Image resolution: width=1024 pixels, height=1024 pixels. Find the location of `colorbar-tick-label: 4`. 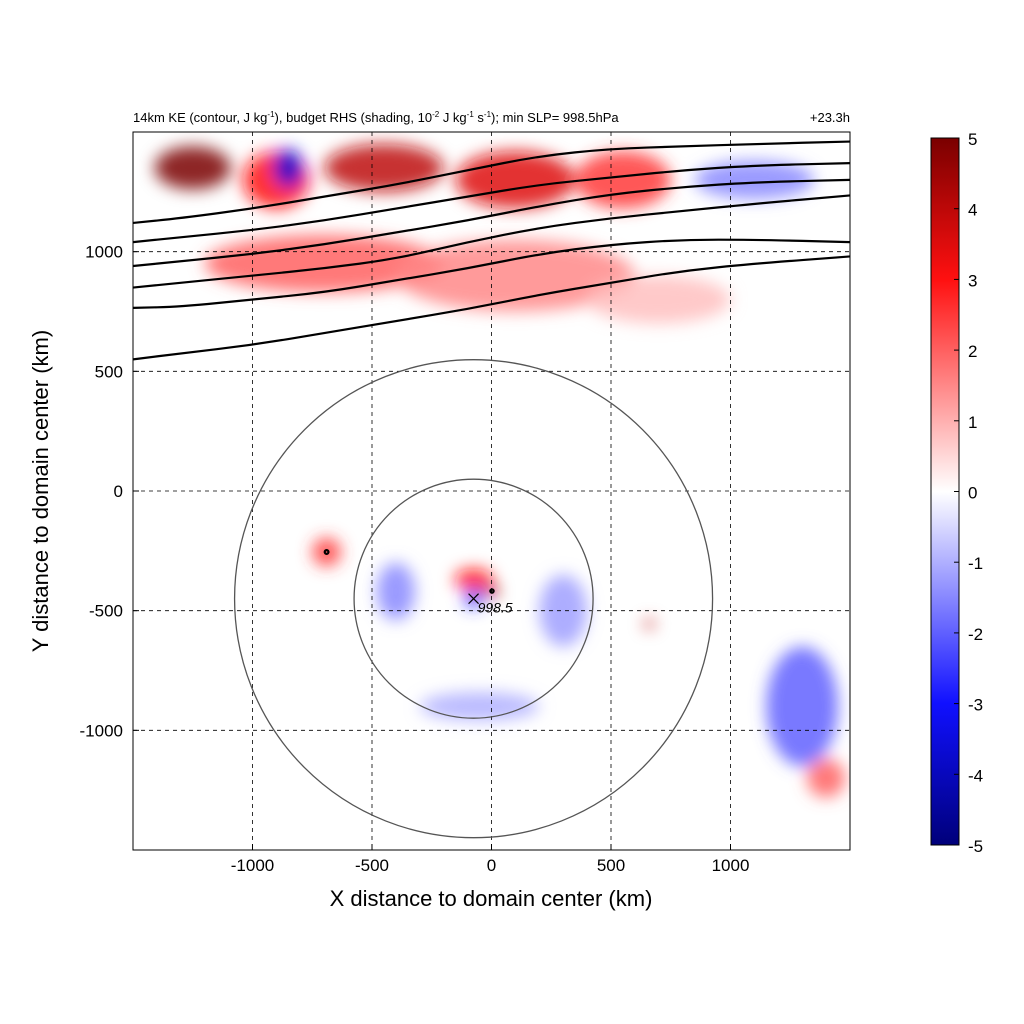

colorbar-tick-label: 4 is located at coordinates (972, 210).